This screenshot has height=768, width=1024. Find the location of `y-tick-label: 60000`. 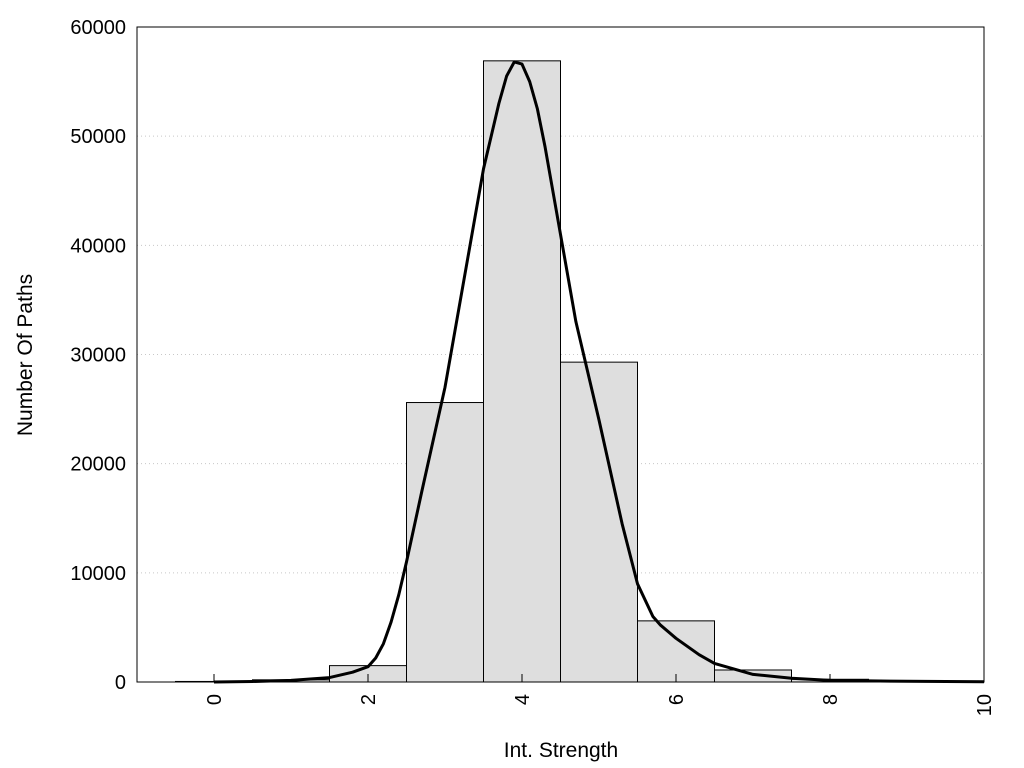

y-tick-label: 60000 is located at coordinates (98, 28).